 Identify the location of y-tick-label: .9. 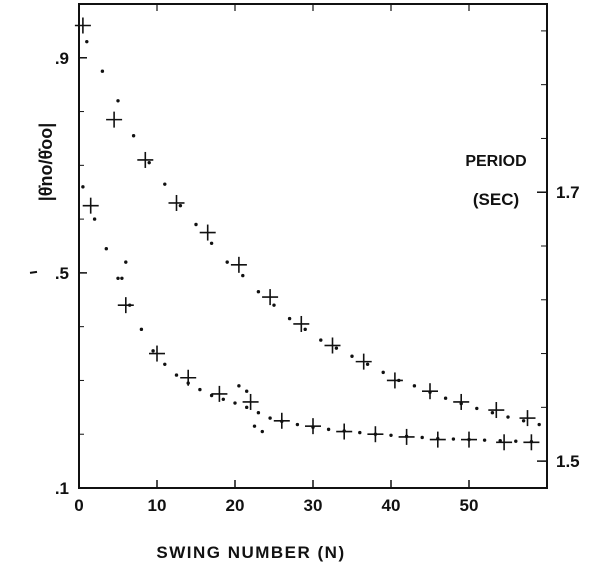
(62, 58).